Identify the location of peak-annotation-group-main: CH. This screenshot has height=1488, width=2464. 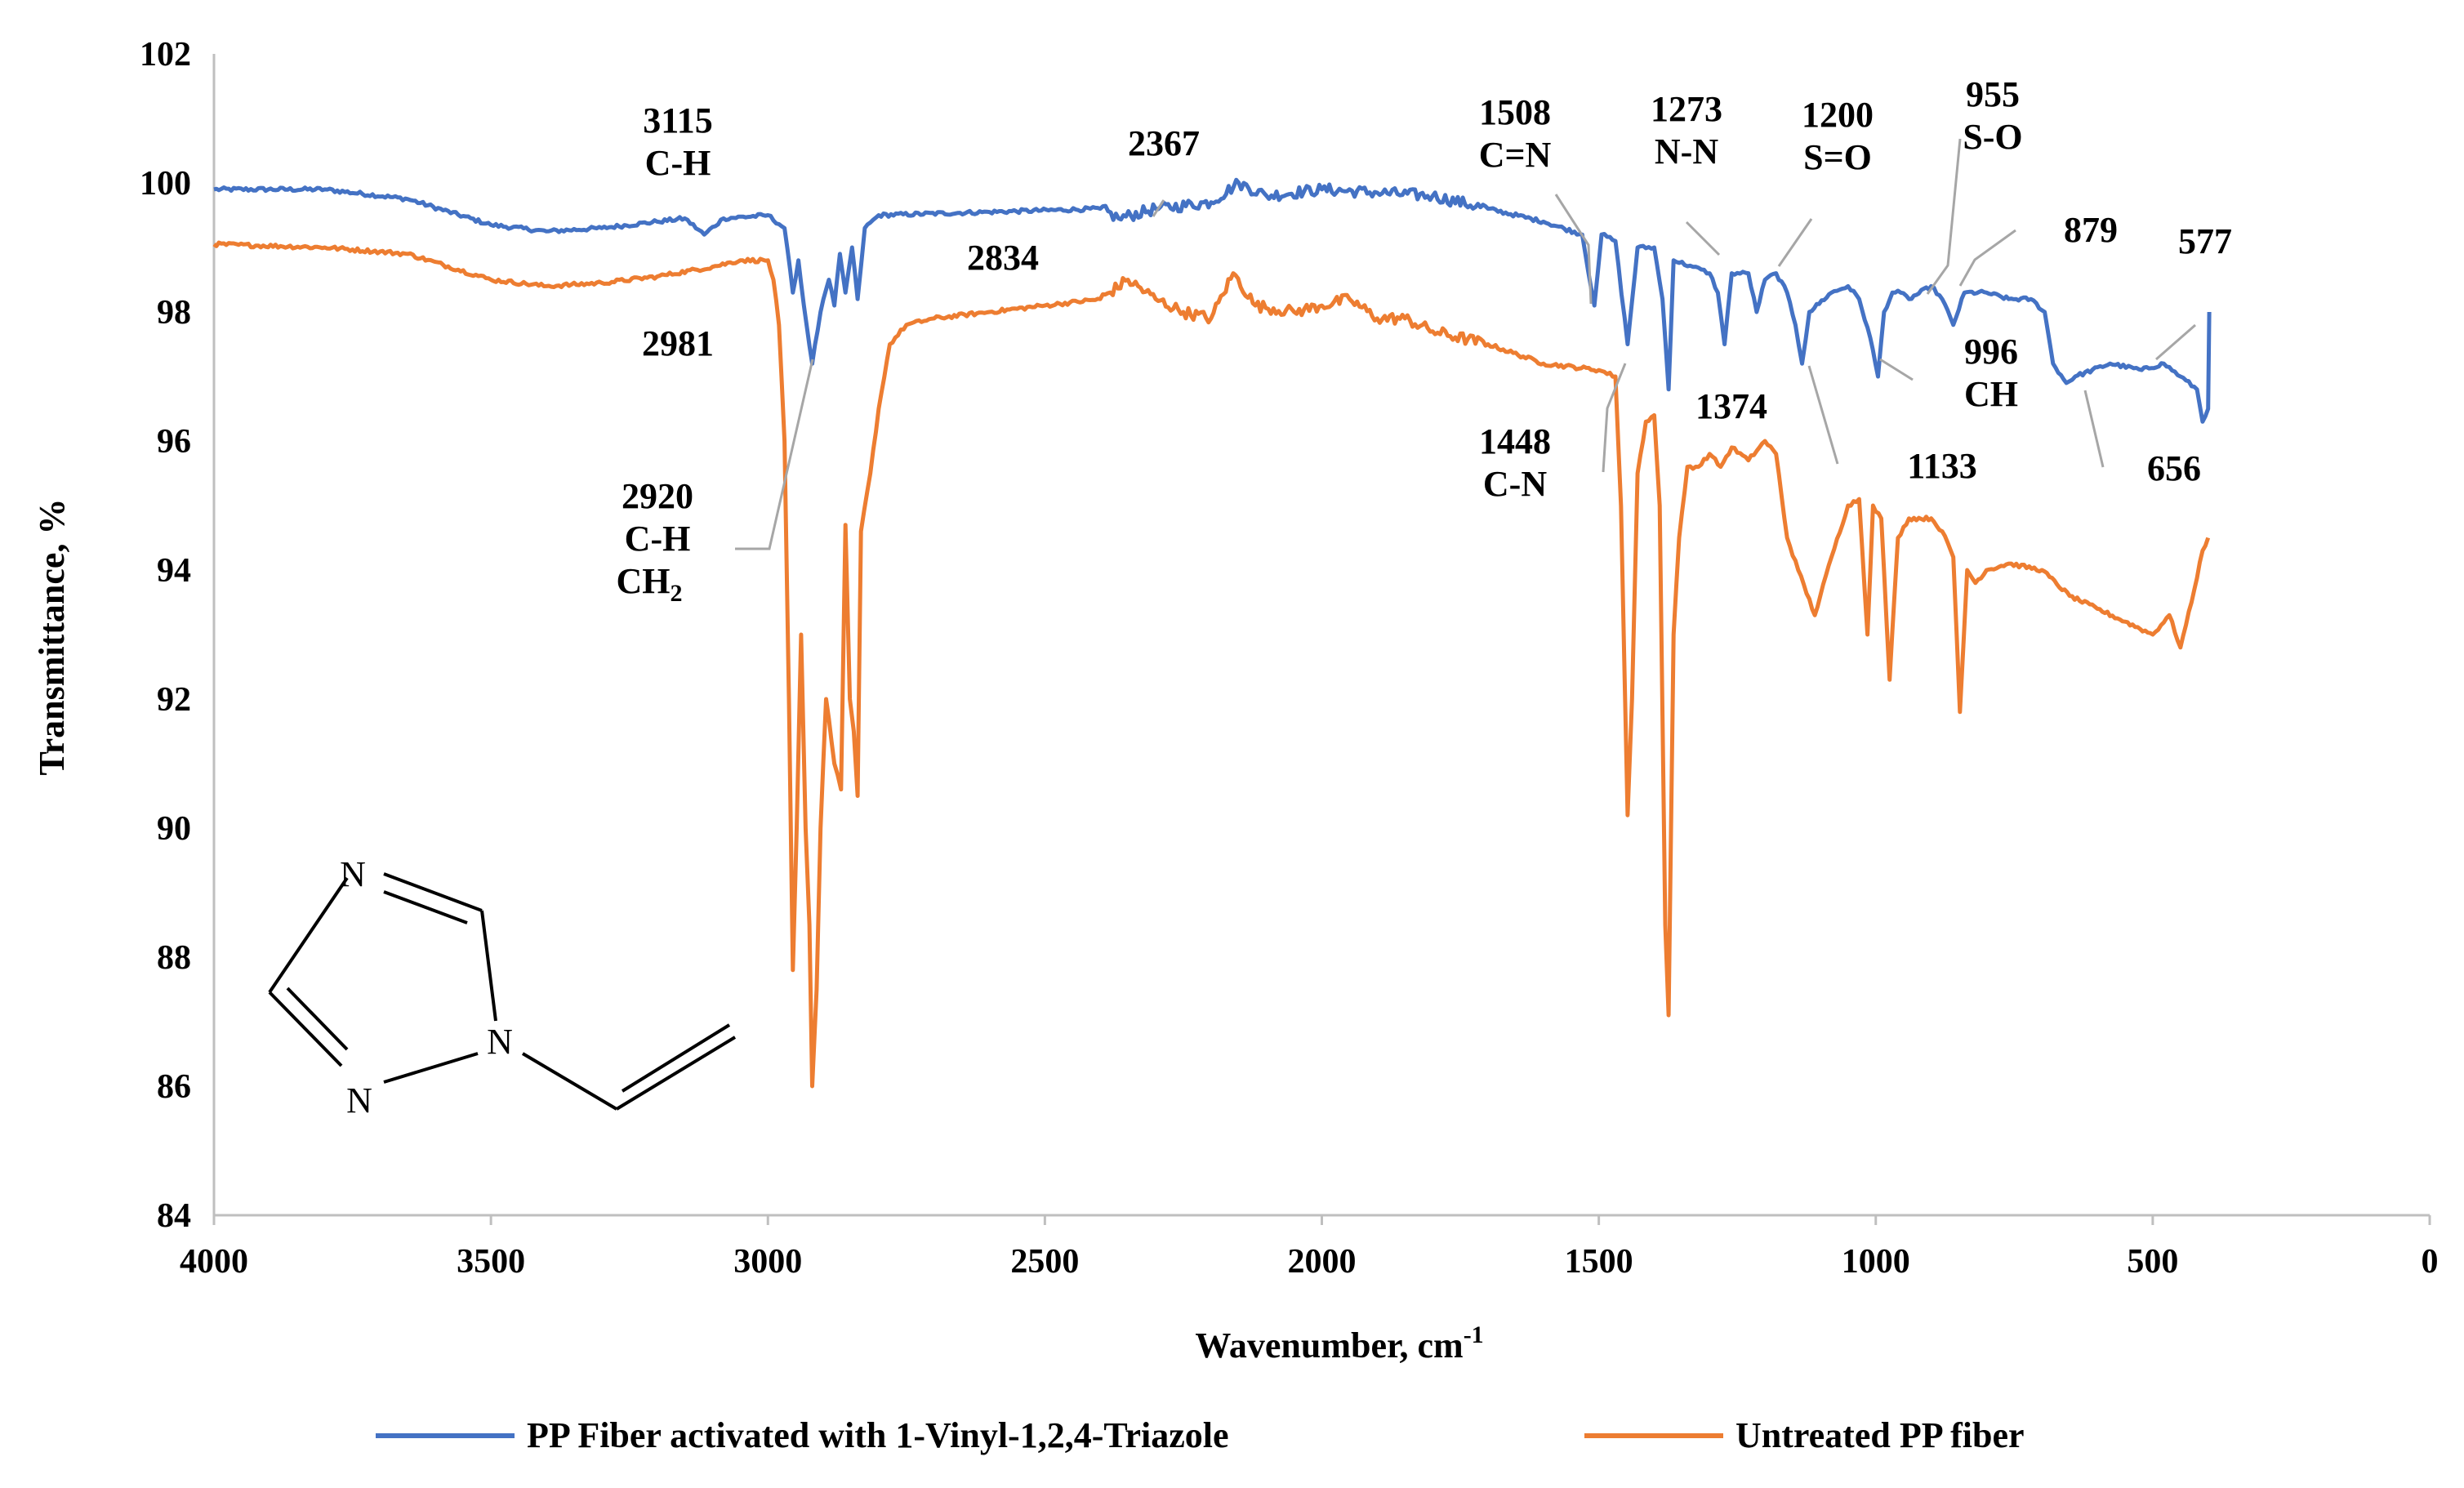
(644, 581).